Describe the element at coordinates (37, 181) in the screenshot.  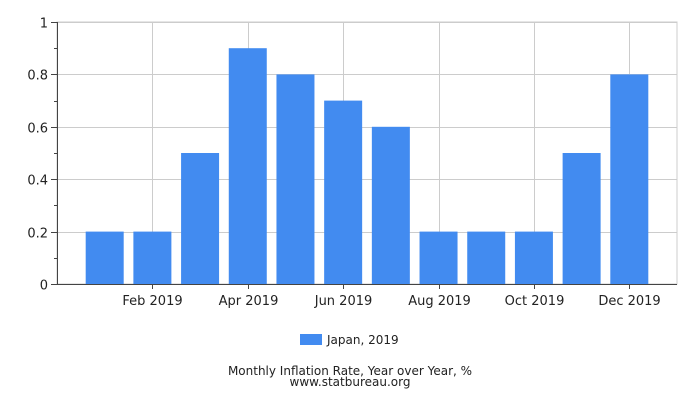
I see `y-tick-label: 0.4` at that location.